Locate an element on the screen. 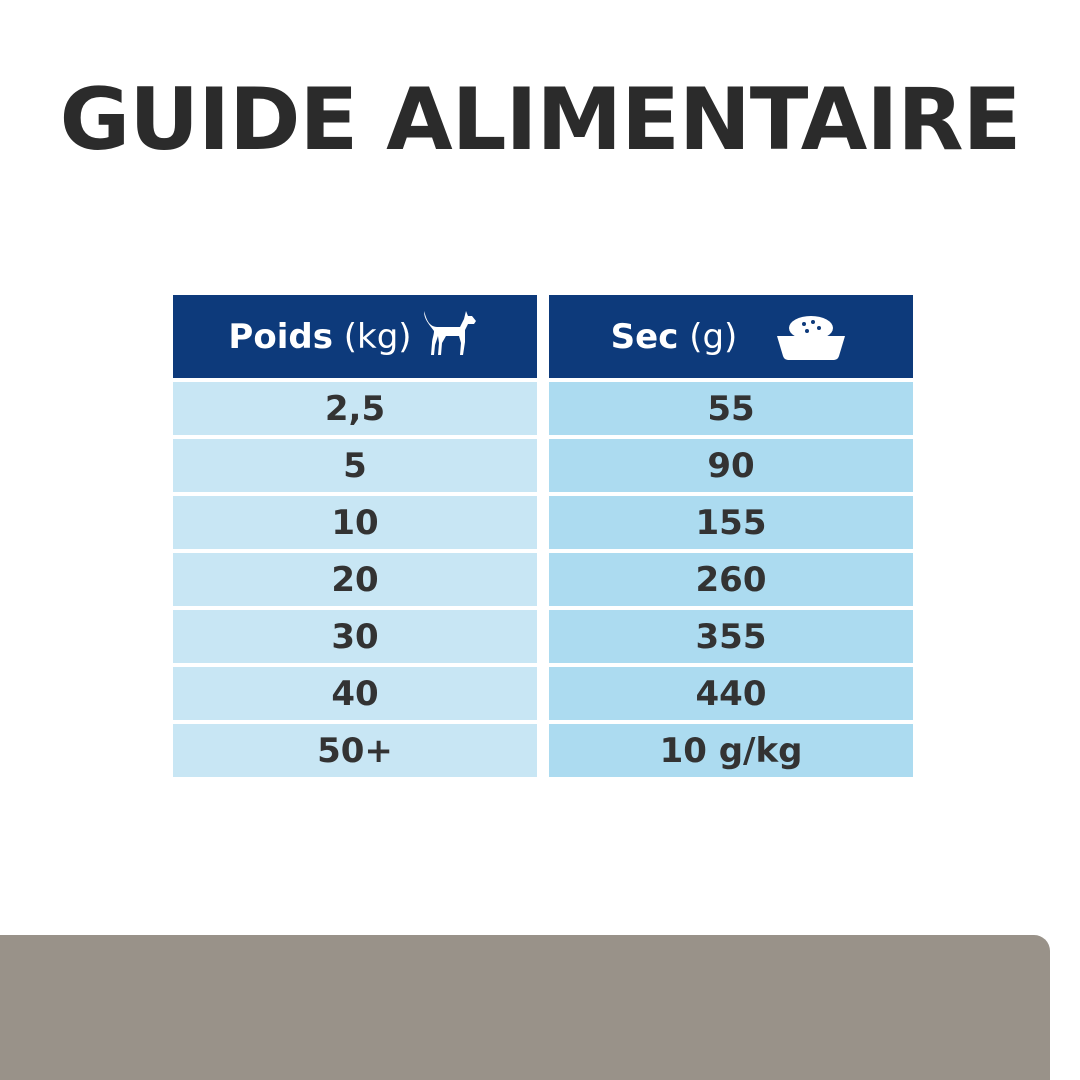 Image resolution: width=1080 pixels, height=1080 pixels. dry-cell: 90 is located at coordinates (731, 465).